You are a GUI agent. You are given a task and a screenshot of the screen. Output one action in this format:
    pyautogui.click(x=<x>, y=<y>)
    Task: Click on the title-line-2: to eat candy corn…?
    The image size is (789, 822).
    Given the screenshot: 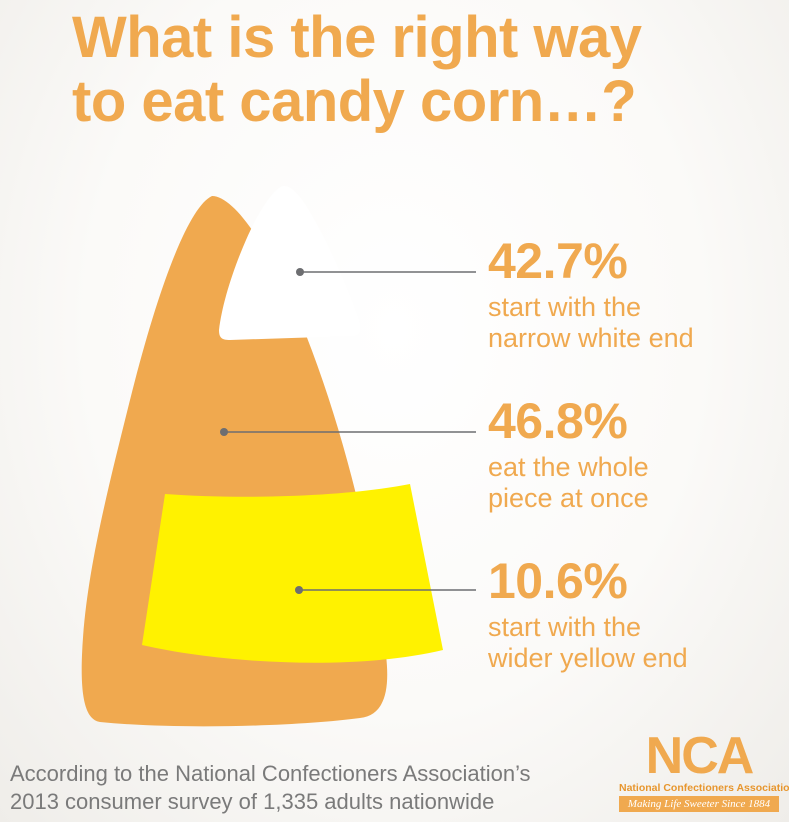 What is the action you would take?
    pyautogui.click(x=354, y=101)
    